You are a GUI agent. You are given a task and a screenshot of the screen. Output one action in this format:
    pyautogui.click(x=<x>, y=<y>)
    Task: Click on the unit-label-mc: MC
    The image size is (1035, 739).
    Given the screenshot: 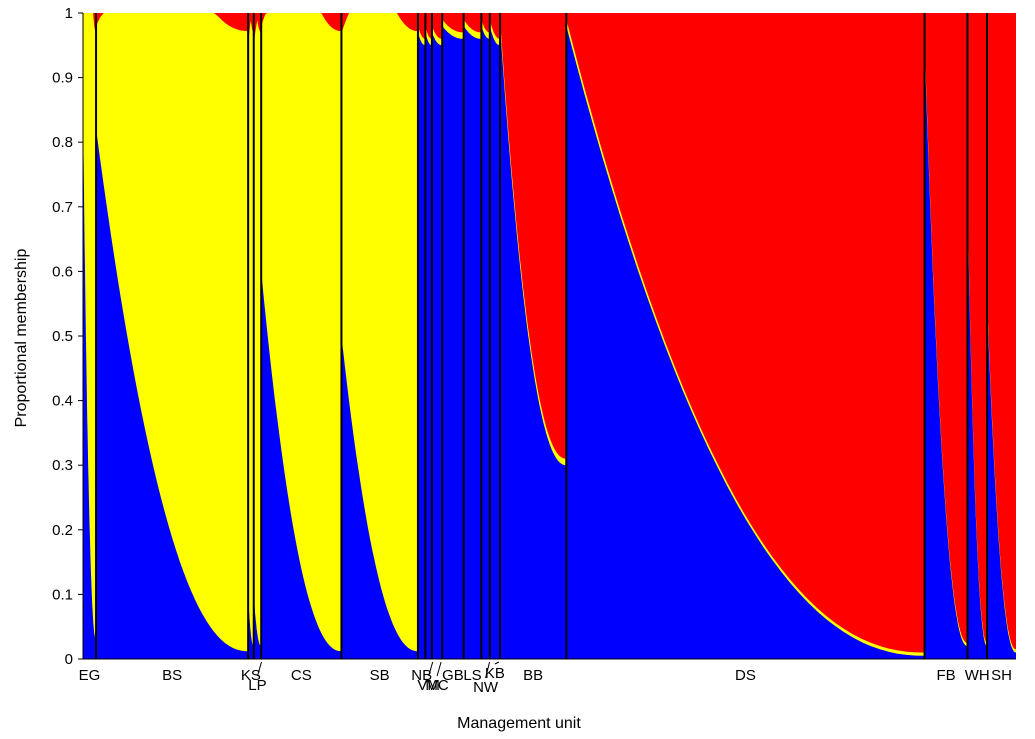 What is the action you would take?
    pyautogui.click(x=436, y=685)
    